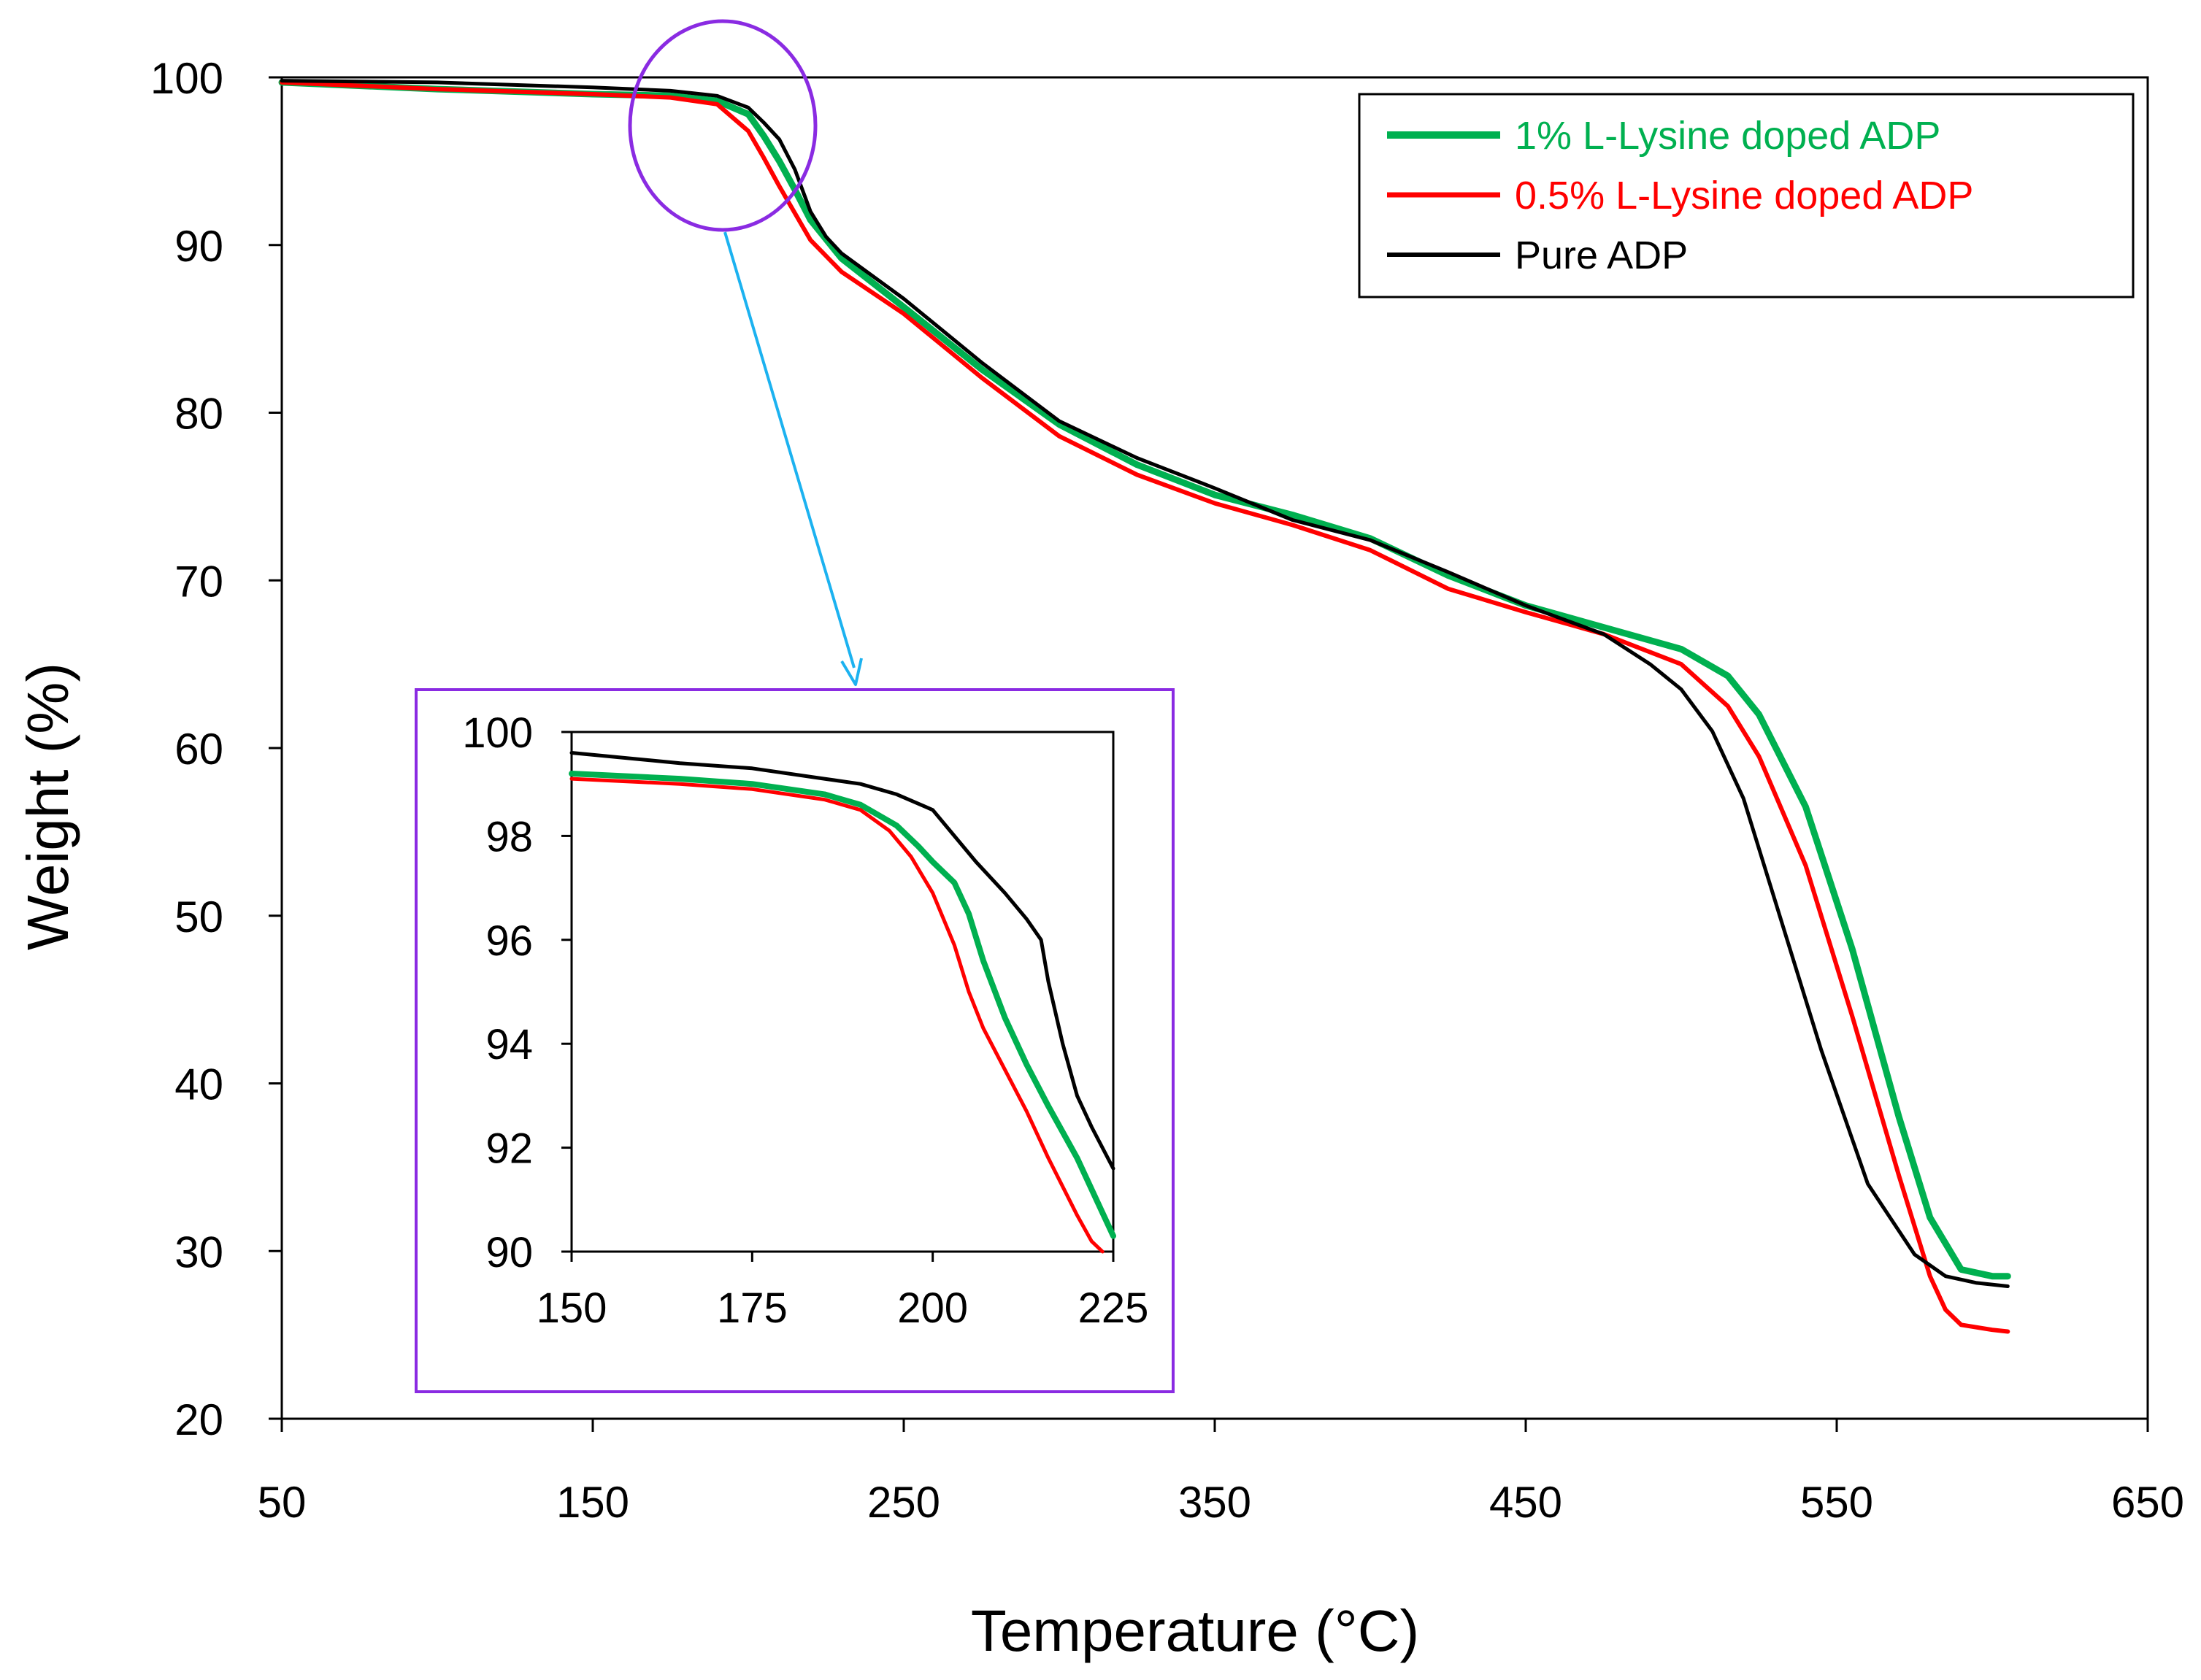  Describe the element at coordinates (198, 414) in the screenshot. I see `y-tick-label: 80` at that location.